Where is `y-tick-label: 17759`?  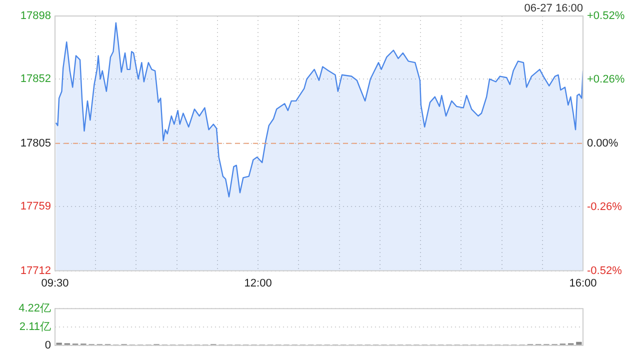 y-tick-label: 17759 is located at coordinates (35, 206).